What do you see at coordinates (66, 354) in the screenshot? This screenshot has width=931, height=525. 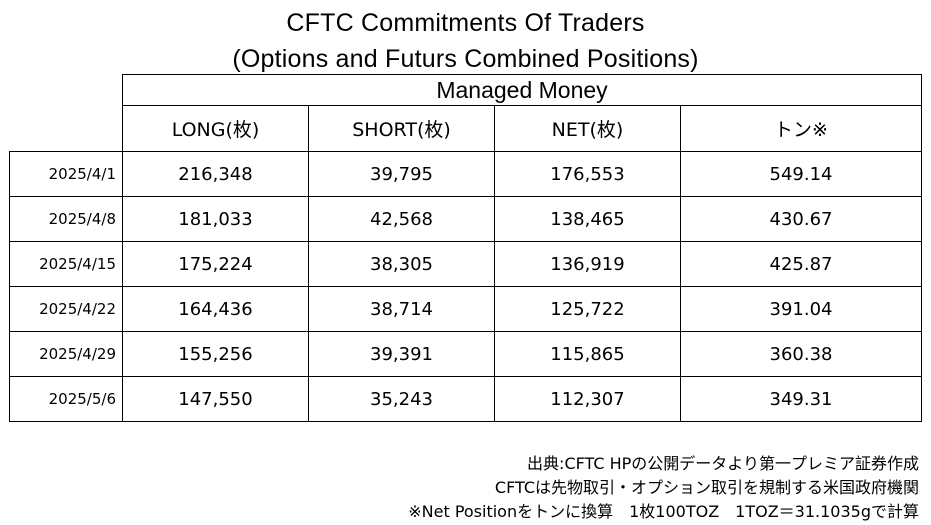 I see `row-date: 2025/4/29` at bounding box center [66, 354].